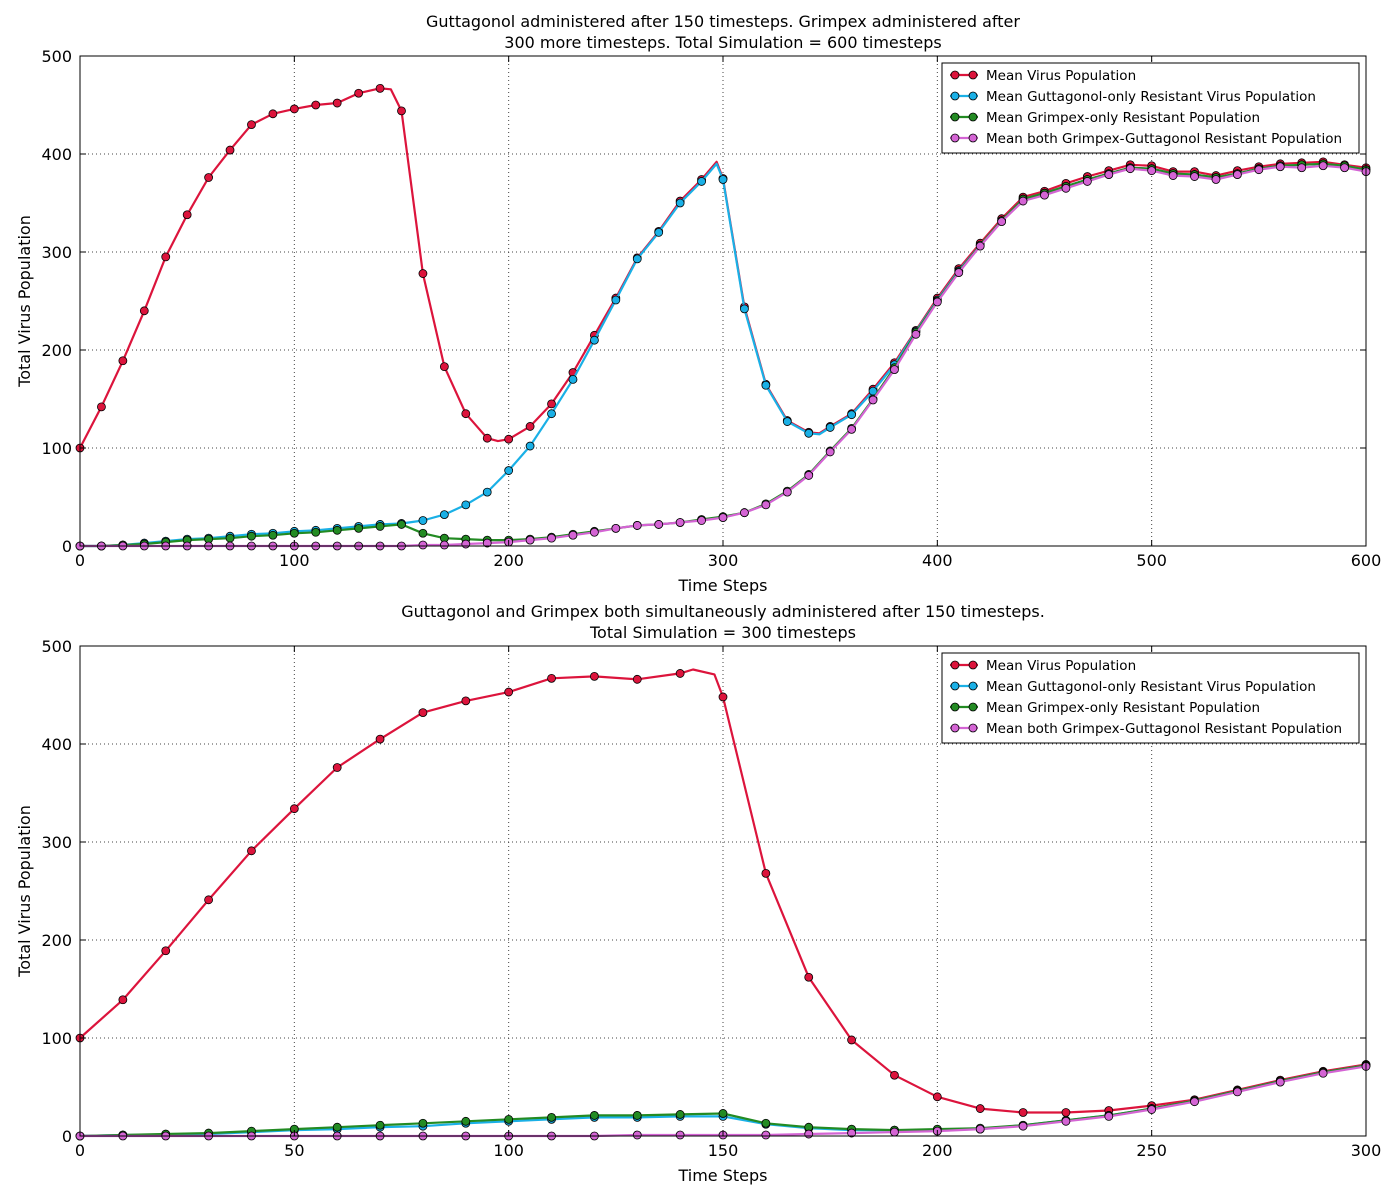 The image size is (1400, 1200). I want to click on legend-label: Mean Virus Population, so click(1061, 76).